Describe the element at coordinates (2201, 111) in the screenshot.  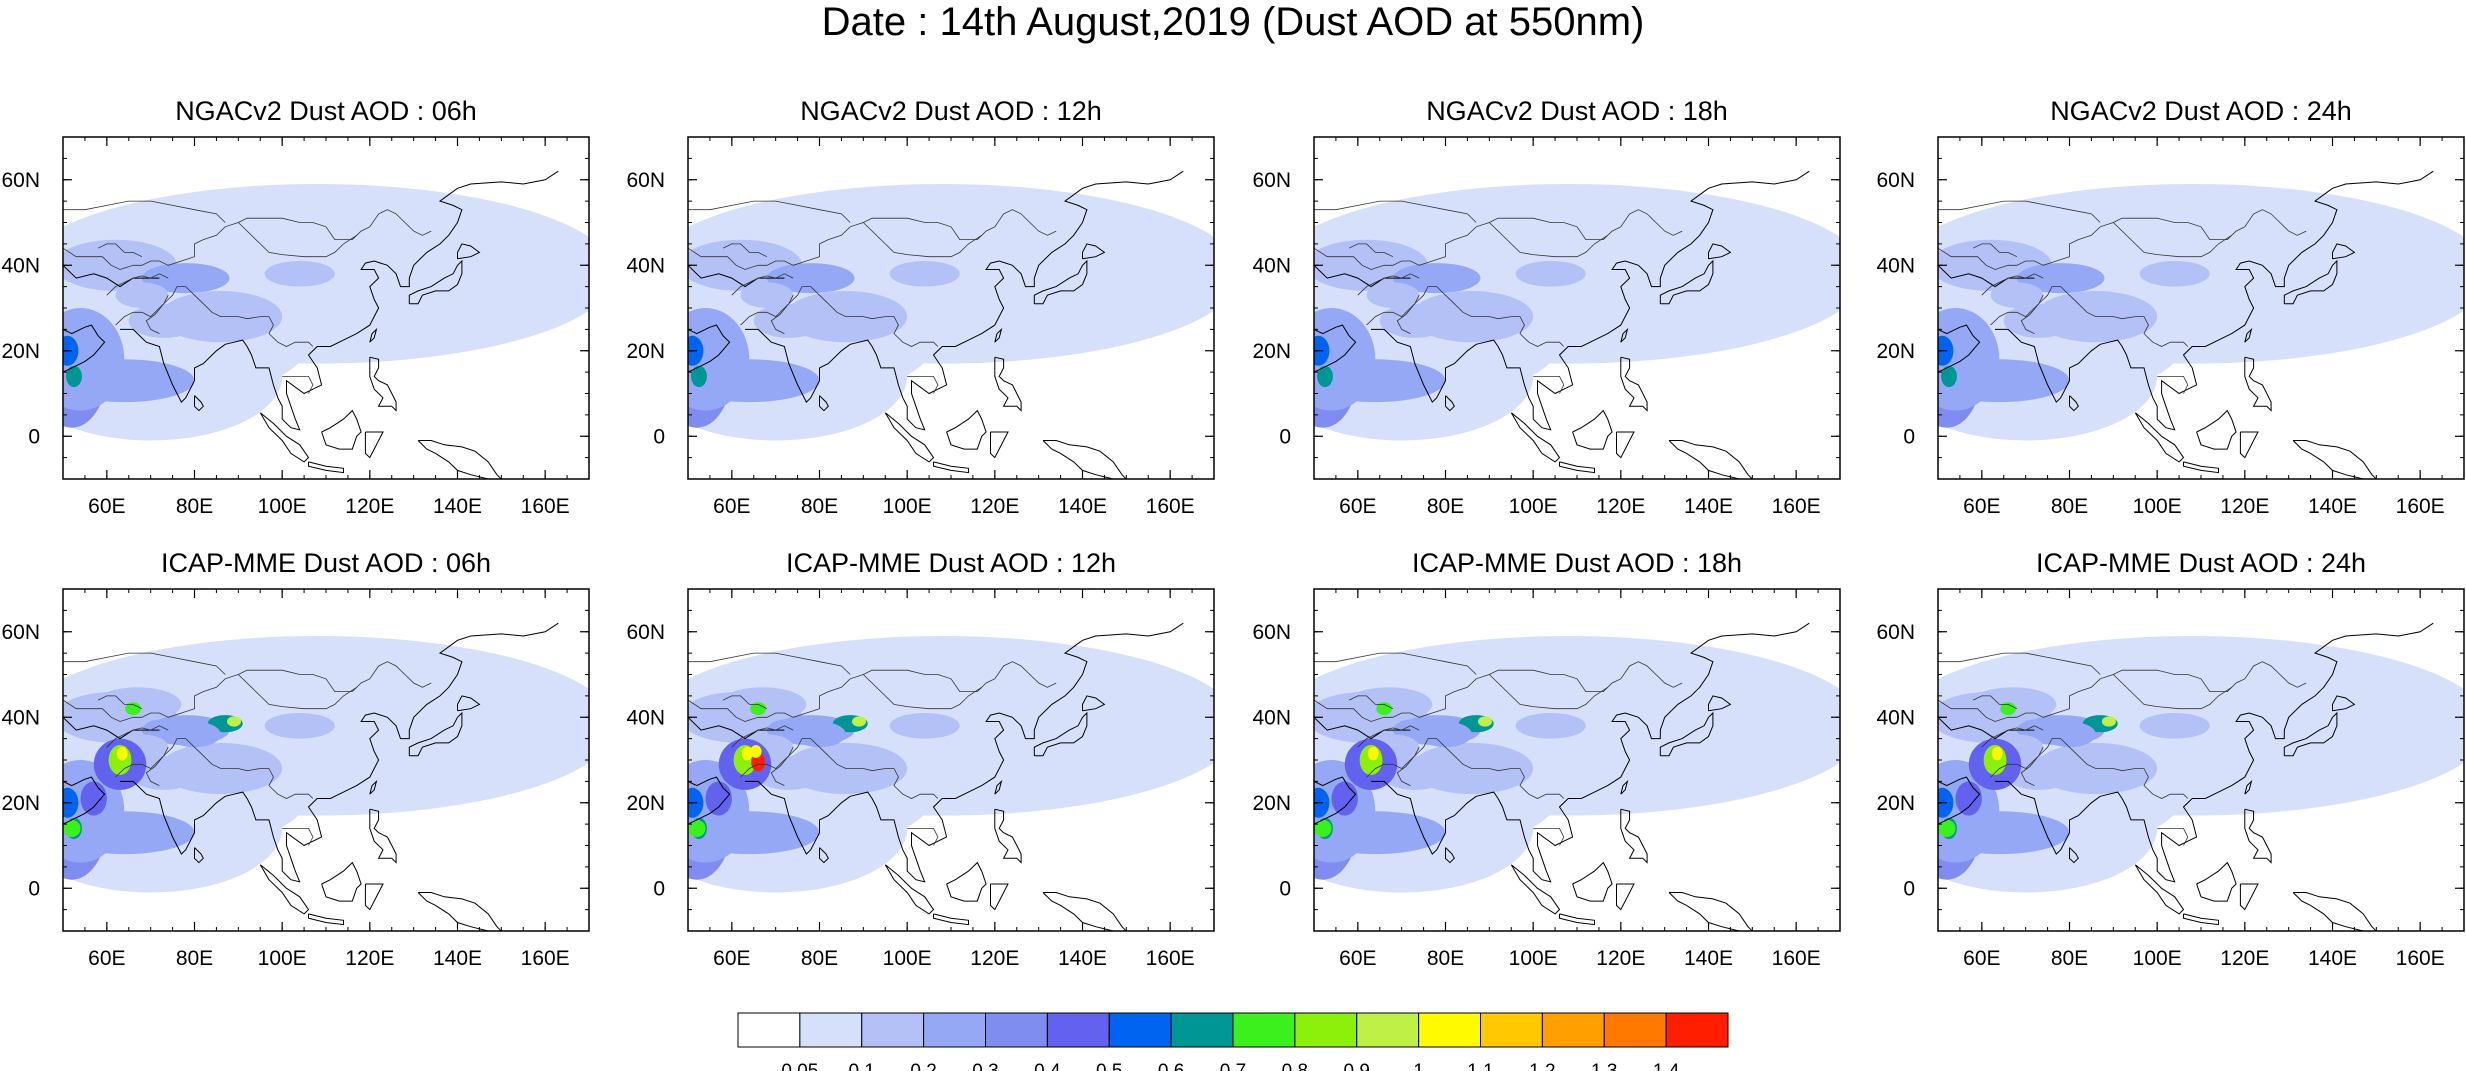
I see `panel-title: NGACv2 Dust AOD : 24h` at that location.